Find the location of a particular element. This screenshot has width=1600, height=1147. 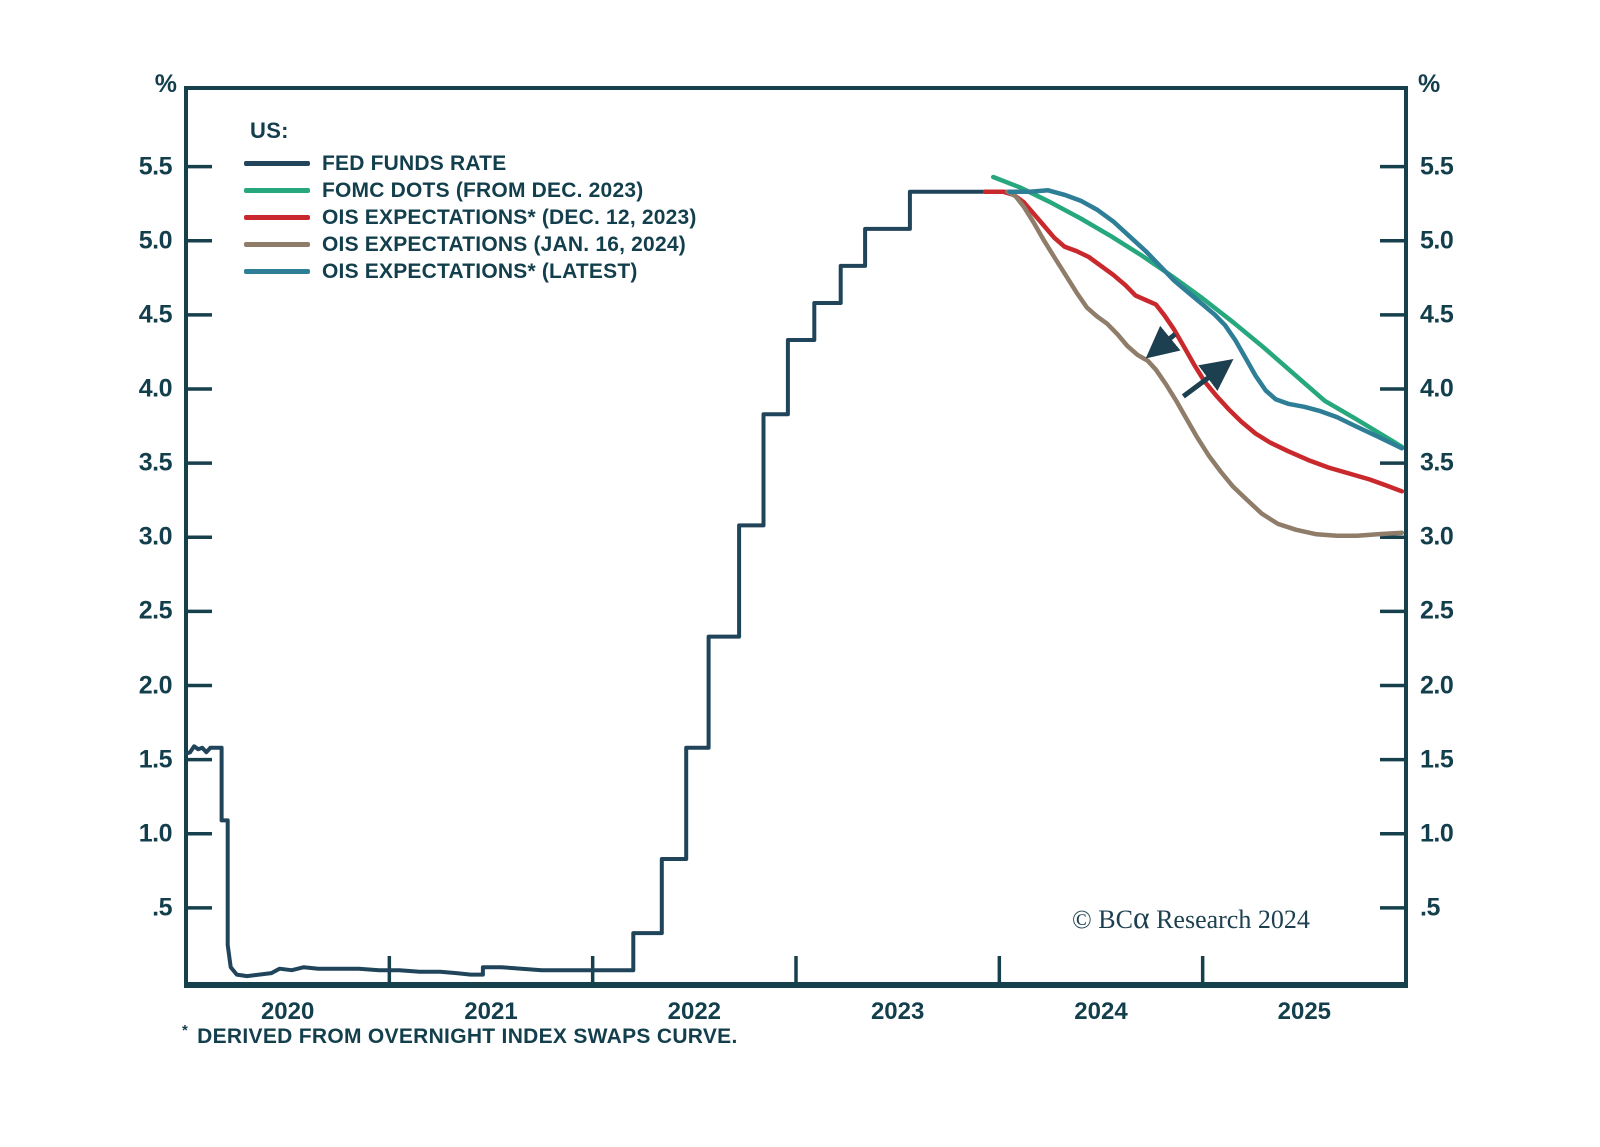

copyright: © BCα Research 2024 is located at coordinates (1191, 918).